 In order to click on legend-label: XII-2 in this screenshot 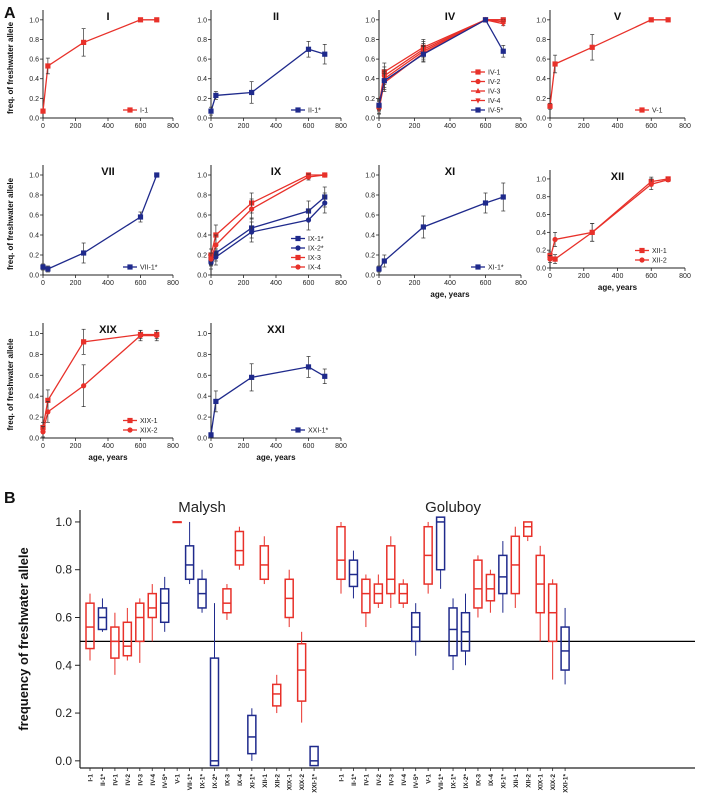, I will do `click(659, 261)`.